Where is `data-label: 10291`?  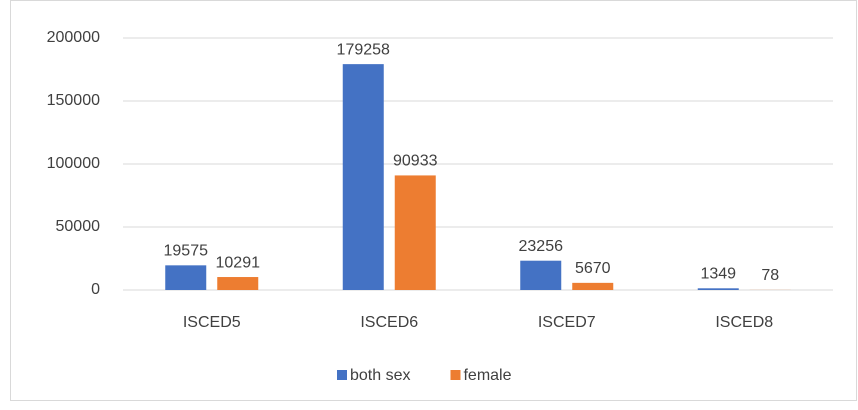
data-label: 10291 is located at coordinates (238, 262).